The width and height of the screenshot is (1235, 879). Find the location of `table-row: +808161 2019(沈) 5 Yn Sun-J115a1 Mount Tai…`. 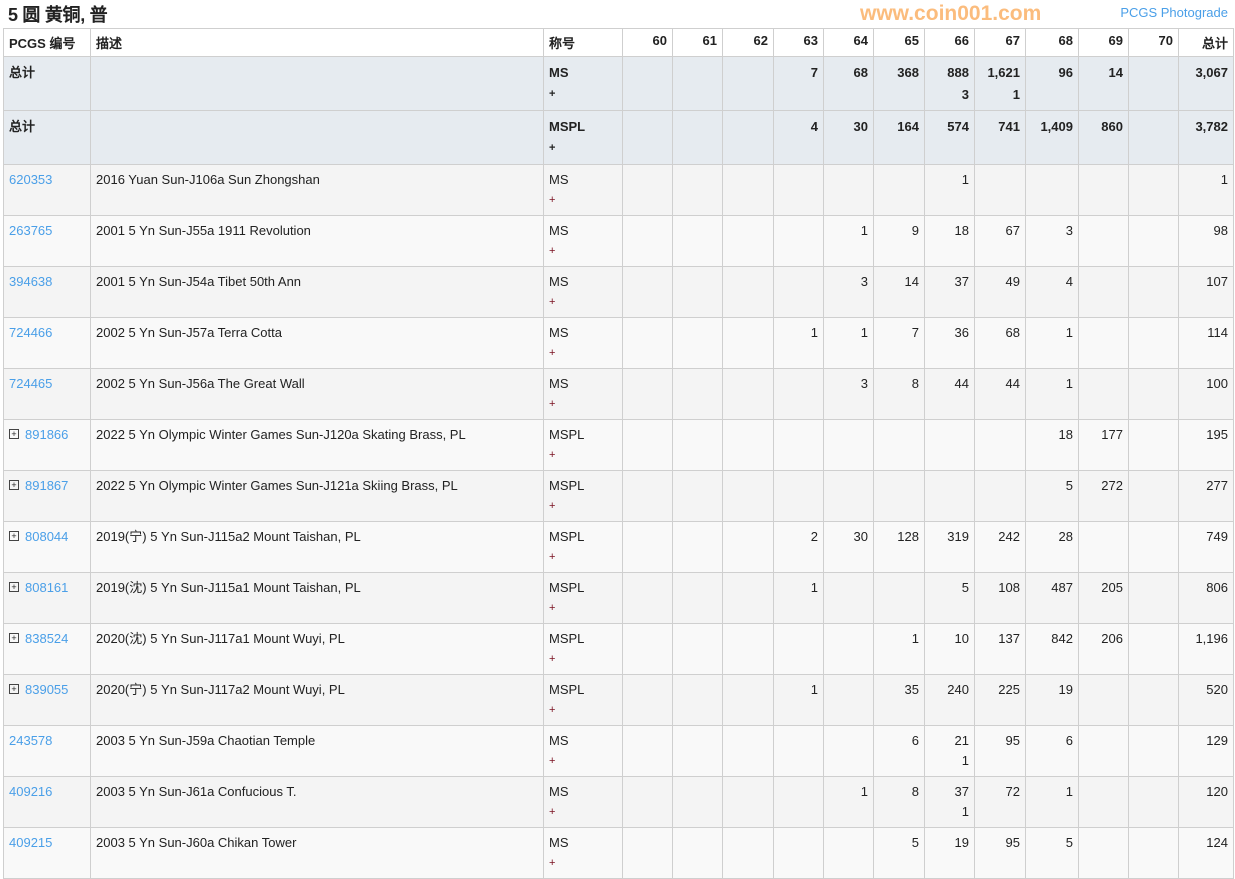

table-row: +808161 2019(沈) 5 Yn Sun-J115a1 Mount Tai… is located at coordinates (618, 598).